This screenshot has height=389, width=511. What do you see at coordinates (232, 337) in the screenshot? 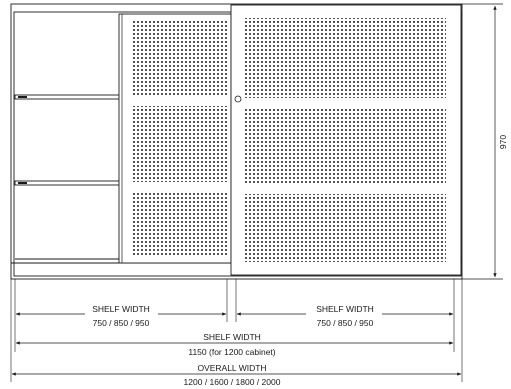
I see `shelf-width-full-label: SHELF WIDTH` at bounding box center [232, 337].